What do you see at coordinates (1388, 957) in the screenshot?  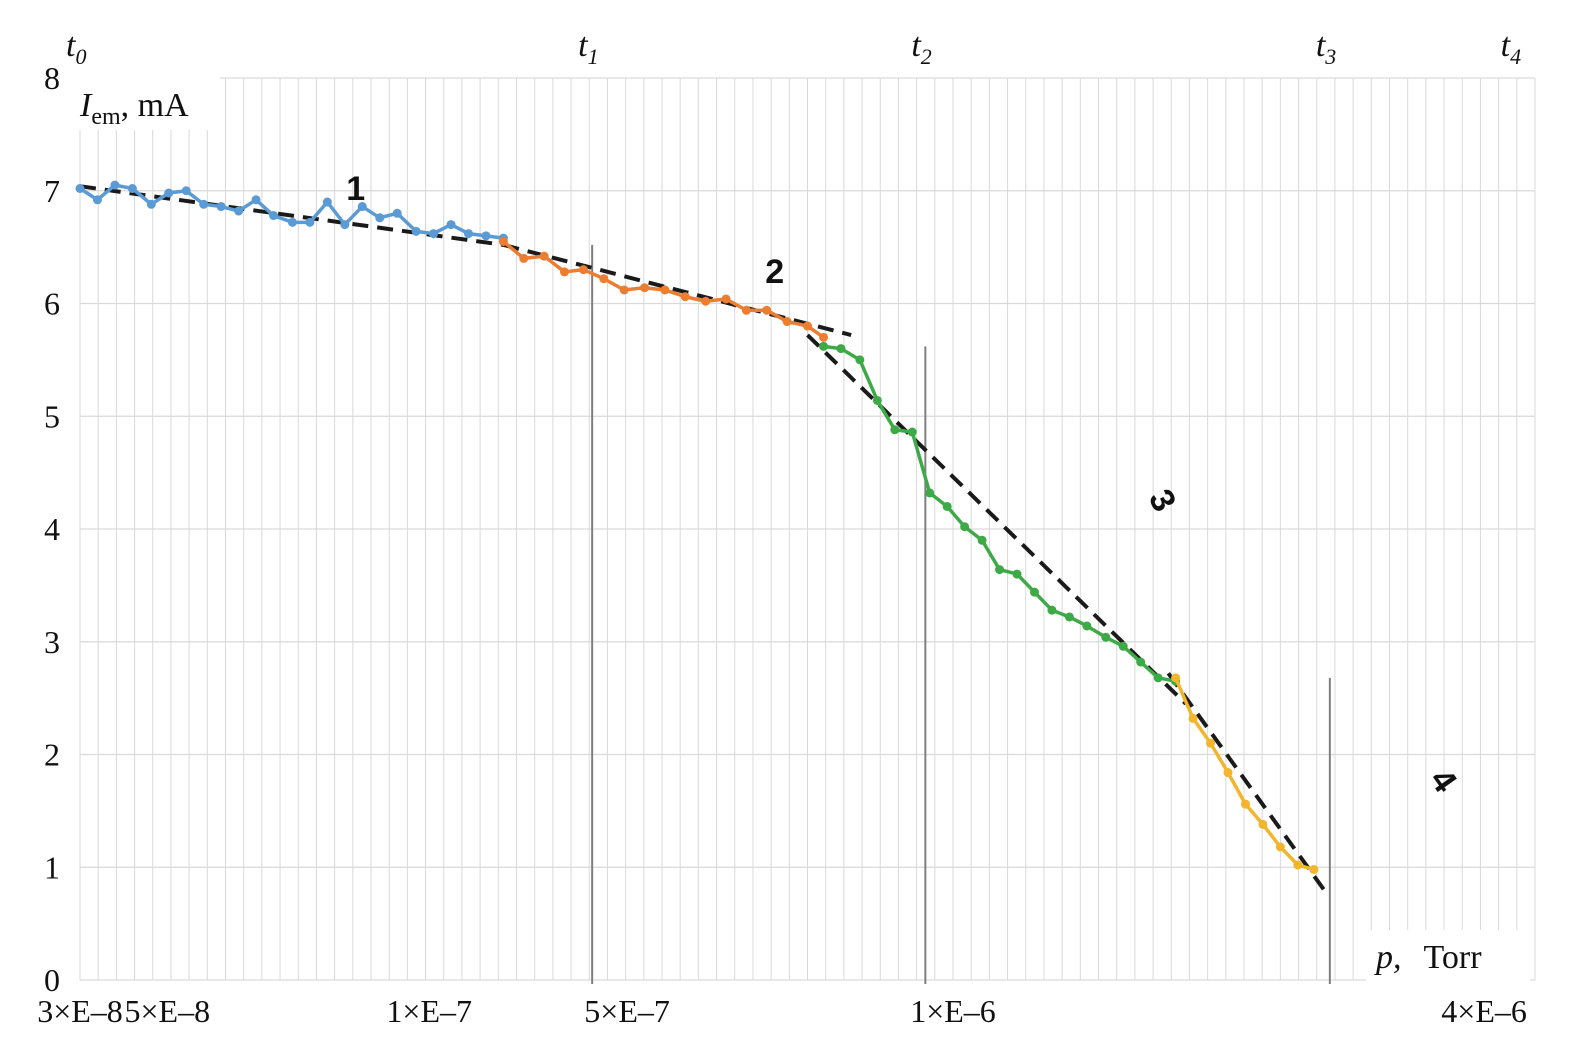 I see `x-axis-symbol: p,` at bounding box center [1388, 957].